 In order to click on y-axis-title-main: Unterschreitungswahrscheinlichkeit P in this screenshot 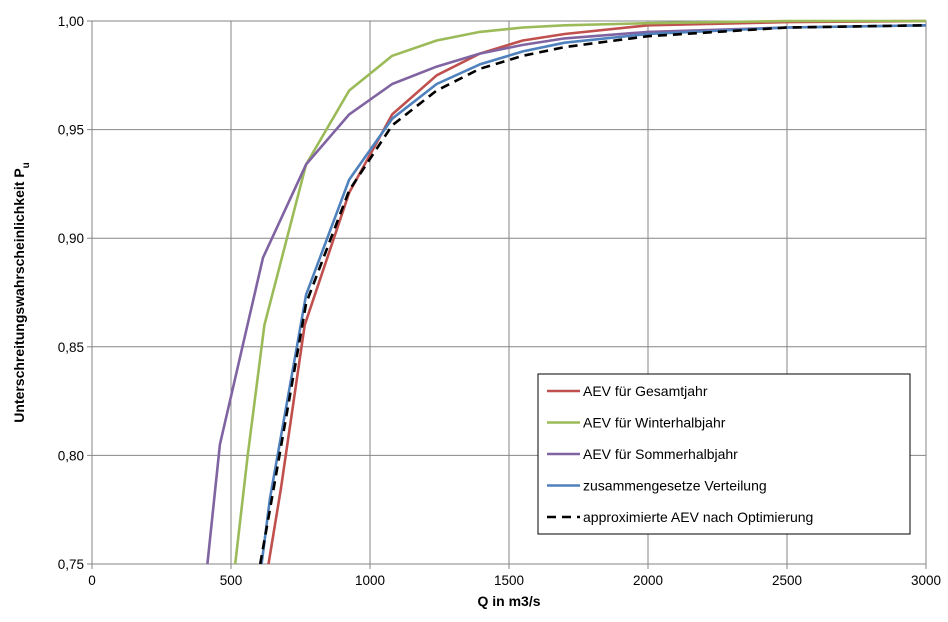, I will do `click(19, 295)`.